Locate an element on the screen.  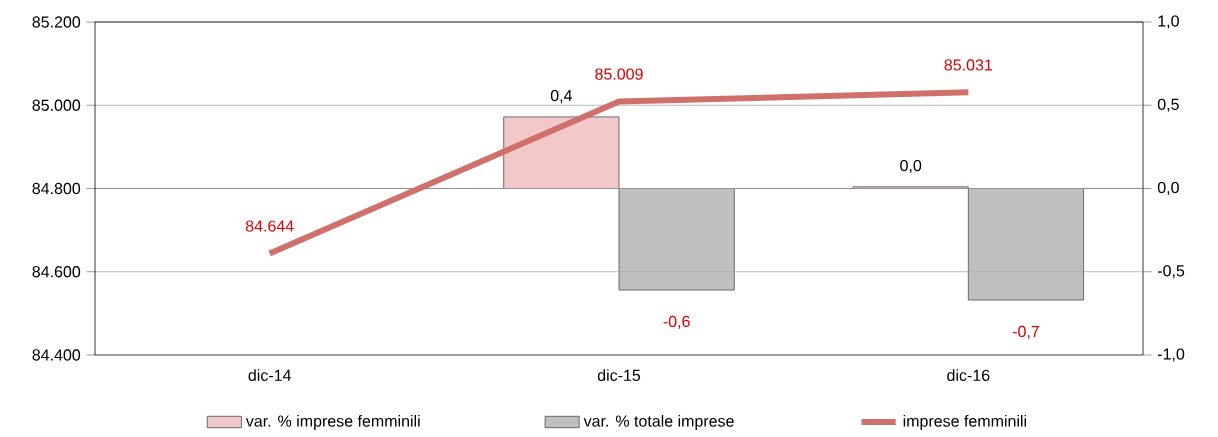
legend-label: var. % totale imprese is located at coordinates (658, 422).